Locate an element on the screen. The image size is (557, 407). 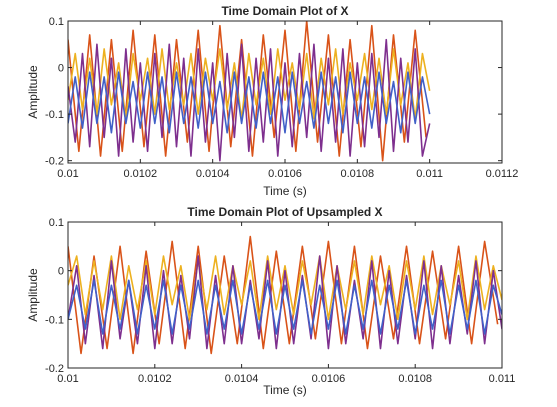
chart-title: Time Domain Plot of Upsampled X is located at coordinates (284, 212).